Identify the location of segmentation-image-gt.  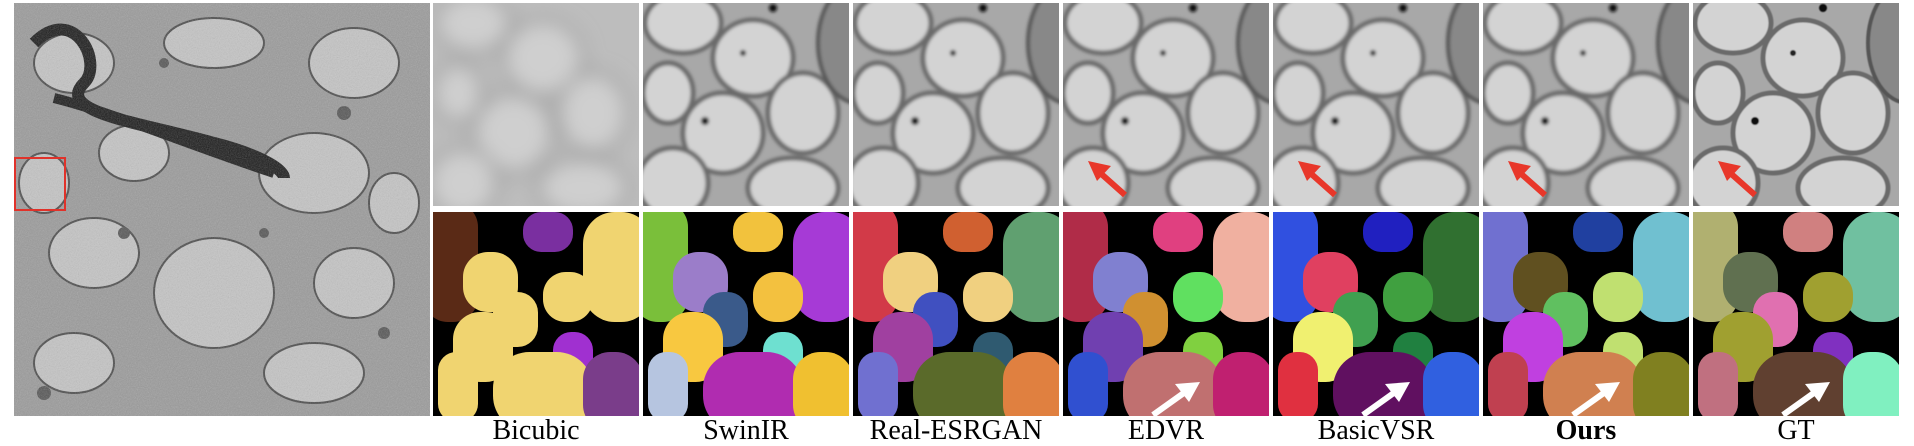
(1796, 314).